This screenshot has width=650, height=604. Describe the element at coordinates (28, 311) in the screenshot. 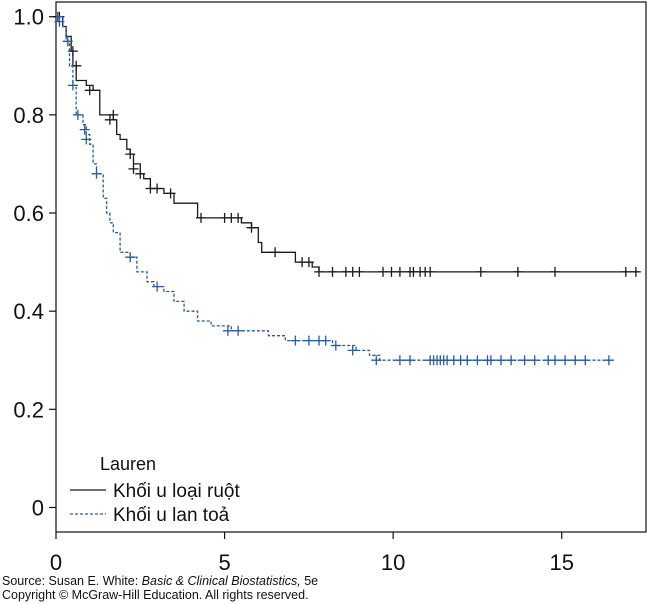

I see `y-tick-label: 0.4` at that location.